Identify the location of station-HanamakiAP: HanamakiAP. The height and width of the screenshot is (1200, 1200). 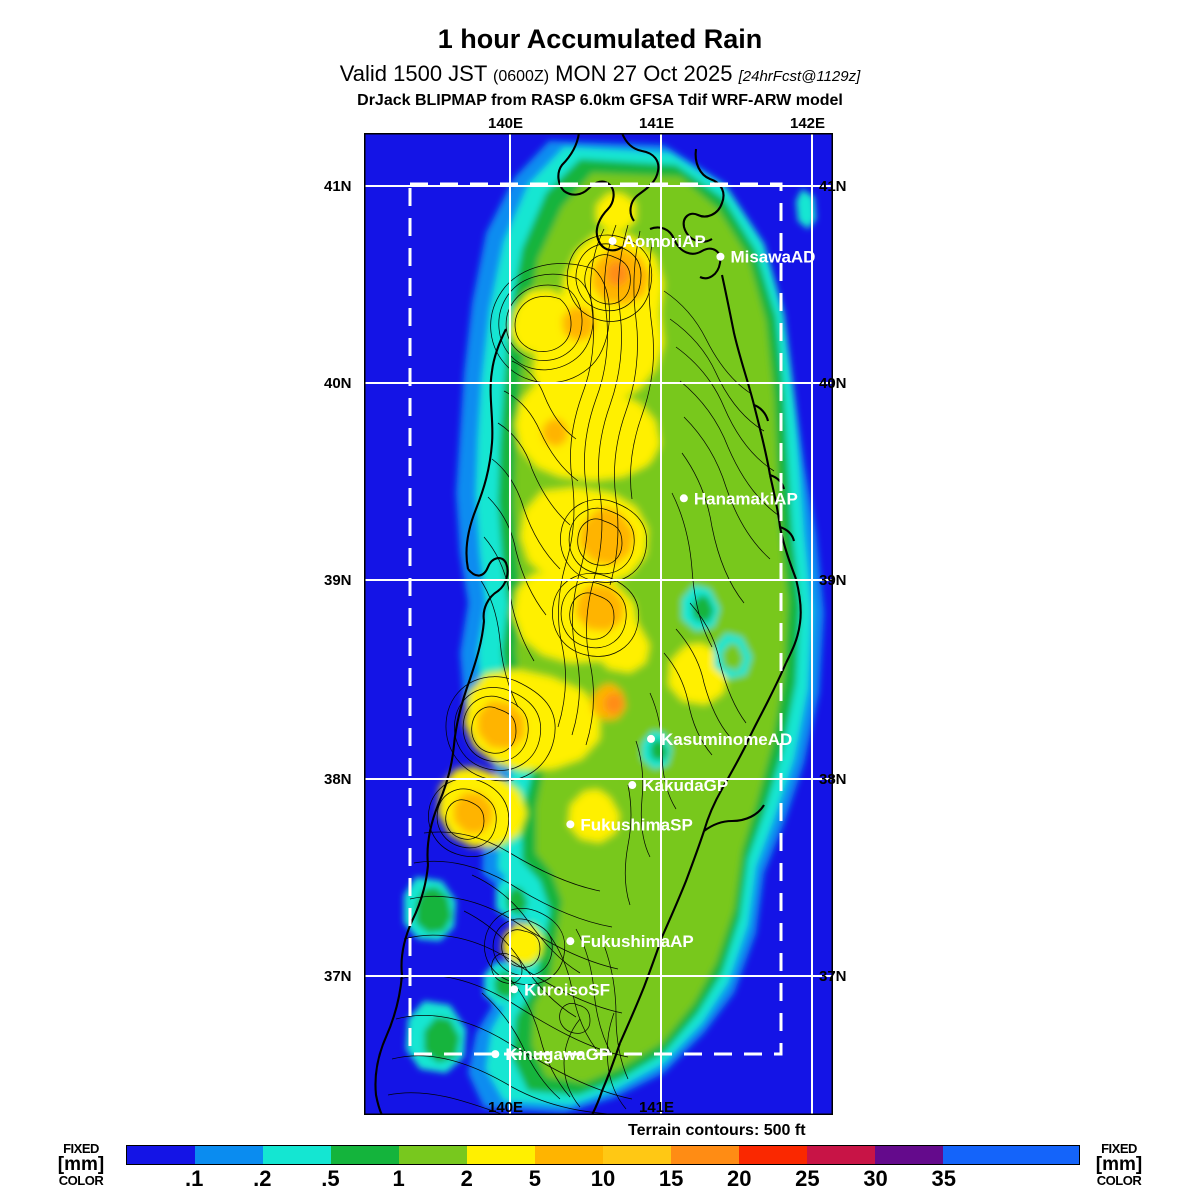
(738, 498).